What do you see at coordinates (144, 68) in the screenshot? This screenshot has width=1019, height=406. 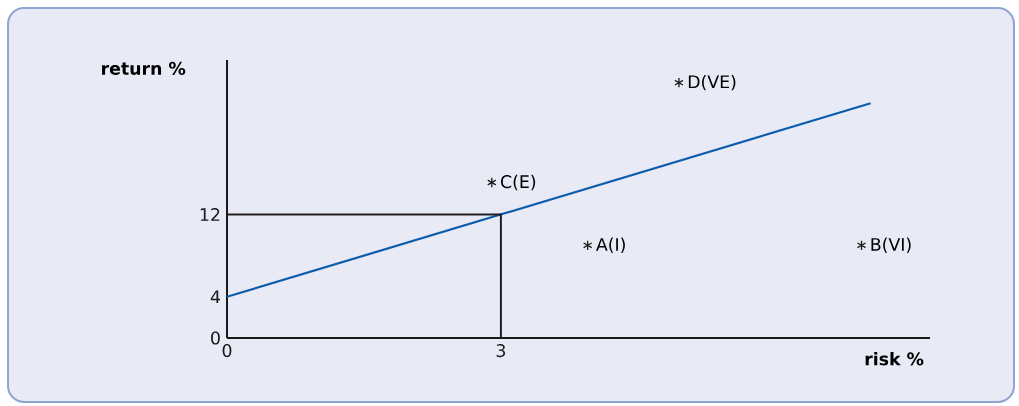 I see `y-axis-title: return %` at bounding box center [144, 68].